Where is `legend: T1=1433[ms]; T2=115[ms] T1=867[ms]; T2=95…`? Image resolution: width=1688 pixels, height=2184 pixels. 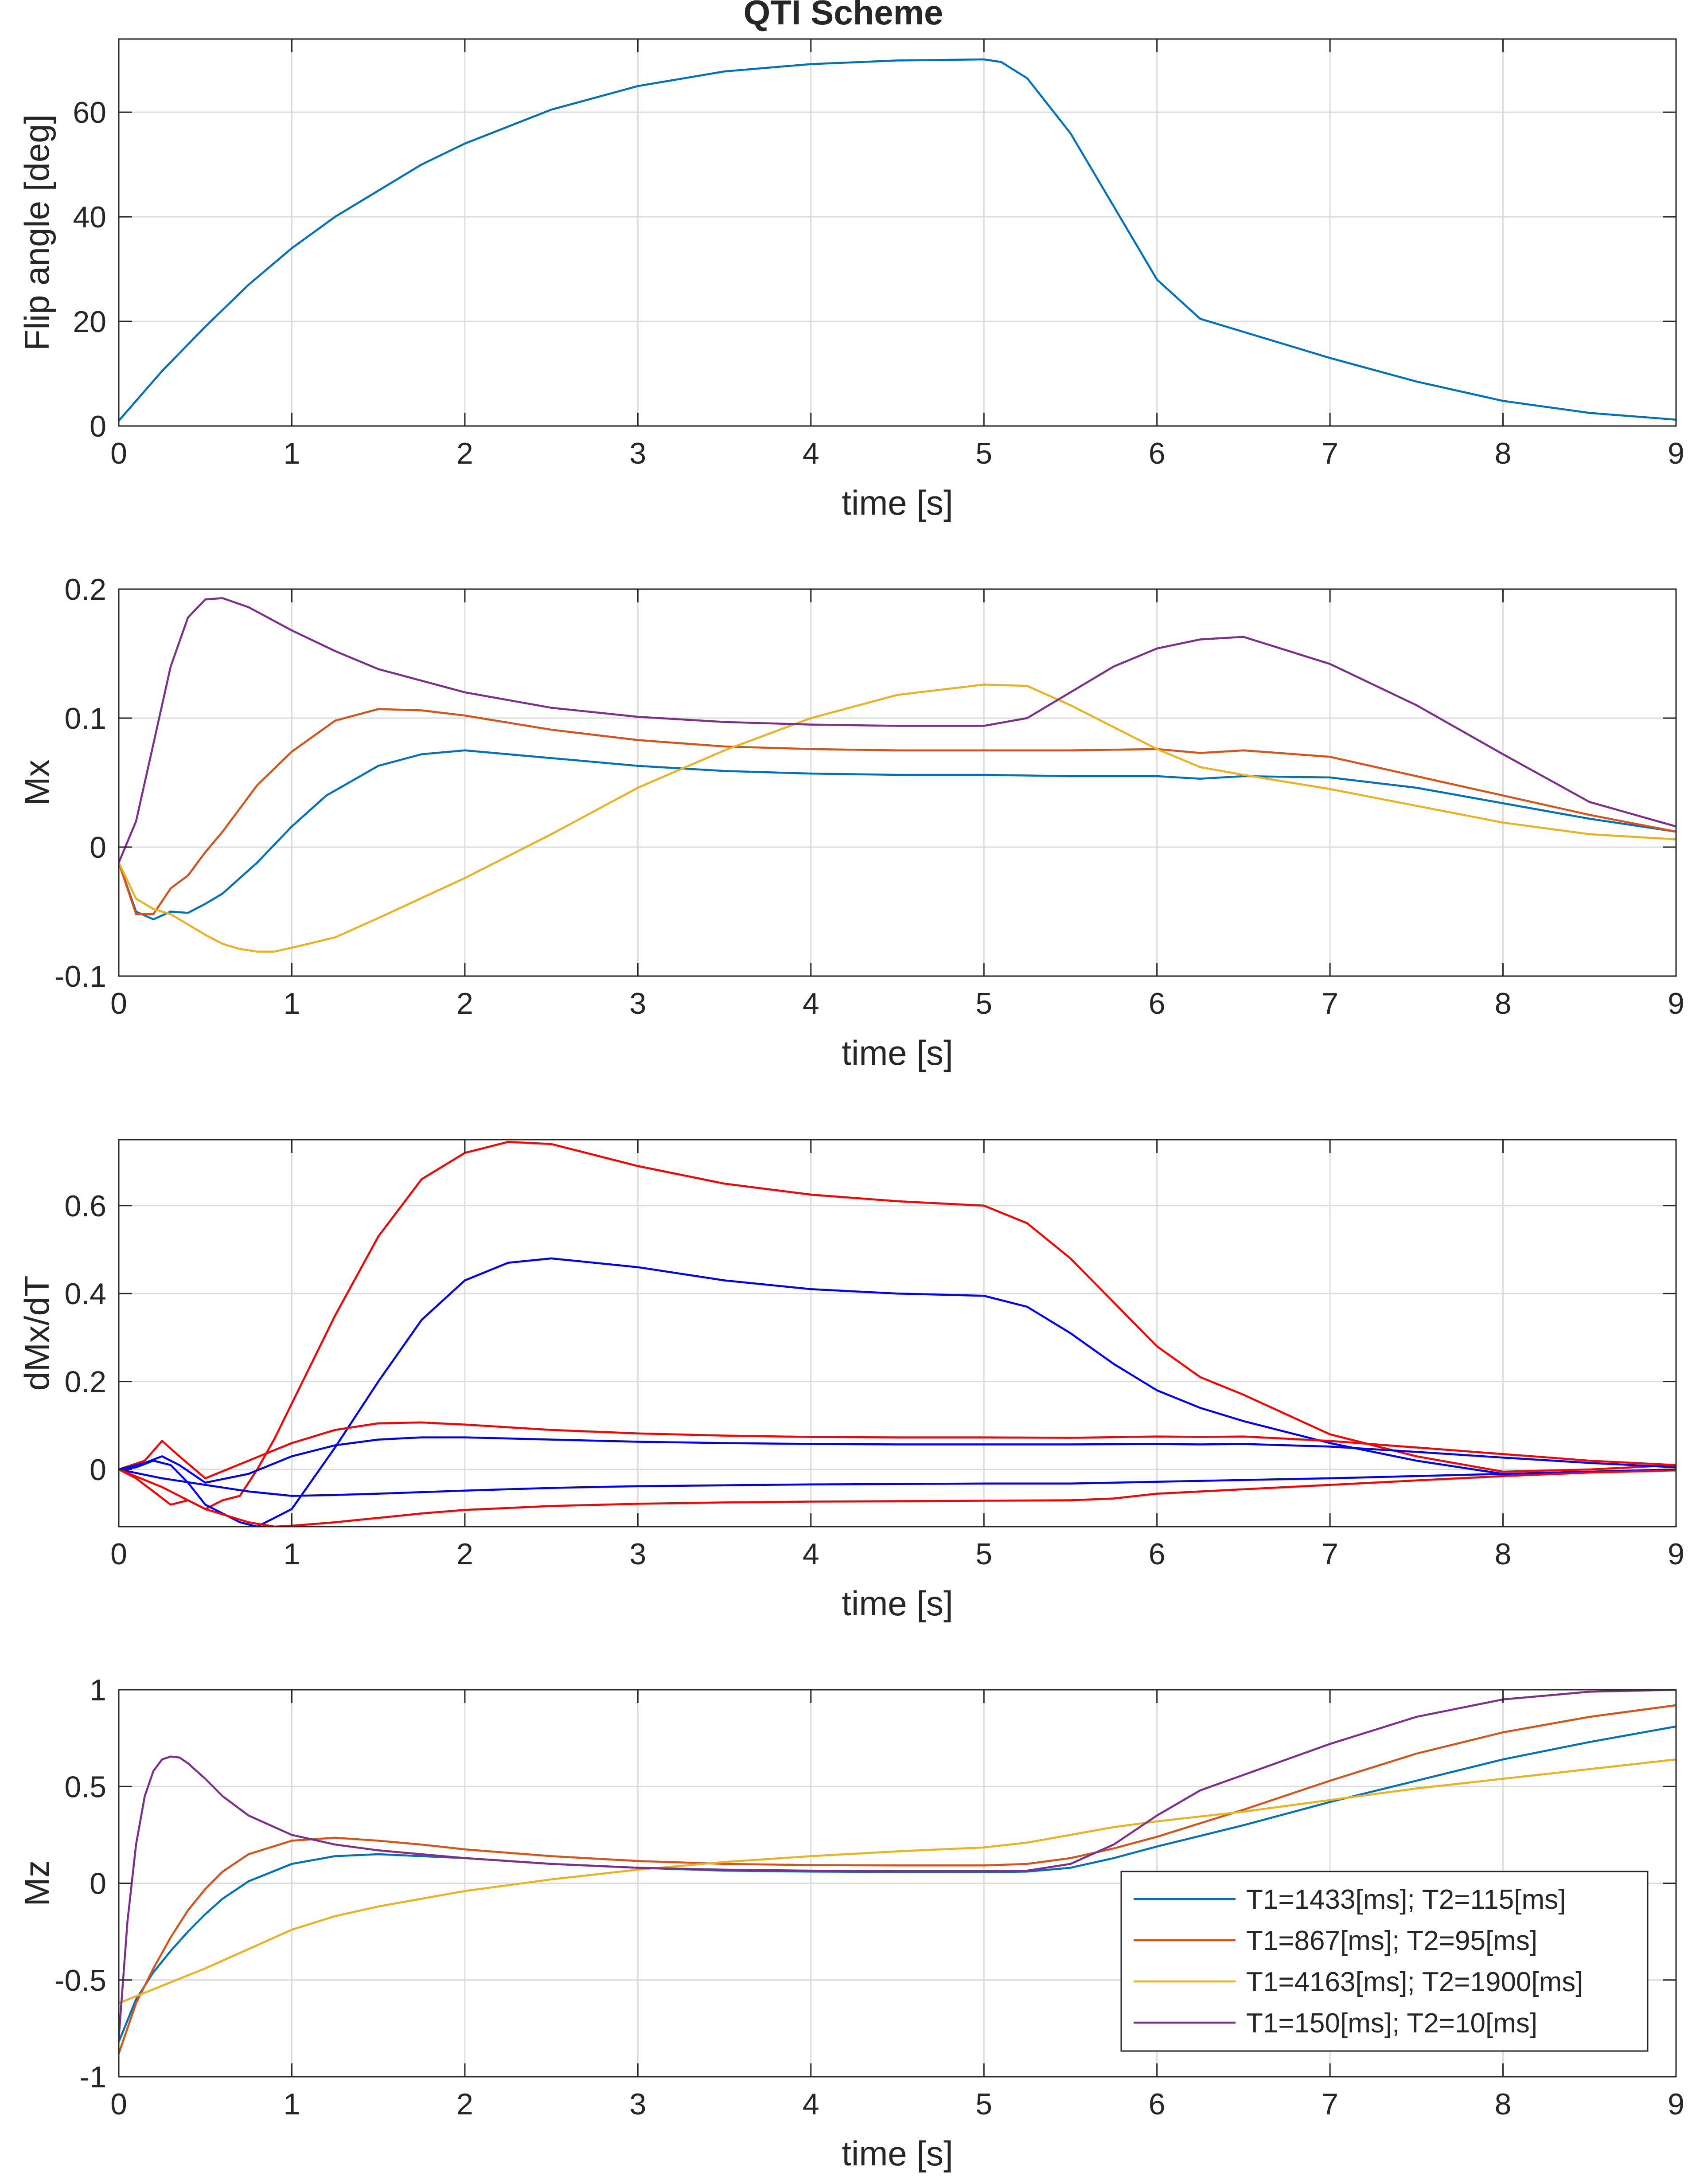
legend: T1=1433[ms]; T2=115[ms] T1=867[ms]; T2=95… is located at coordinates (1384, 1961).